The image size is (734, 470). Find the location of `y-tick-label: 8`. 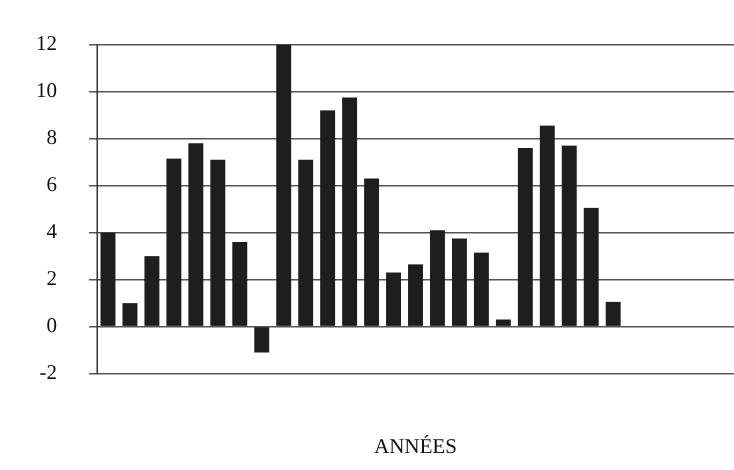

y-tick-label: 8 is located at coordinates (51, 137).